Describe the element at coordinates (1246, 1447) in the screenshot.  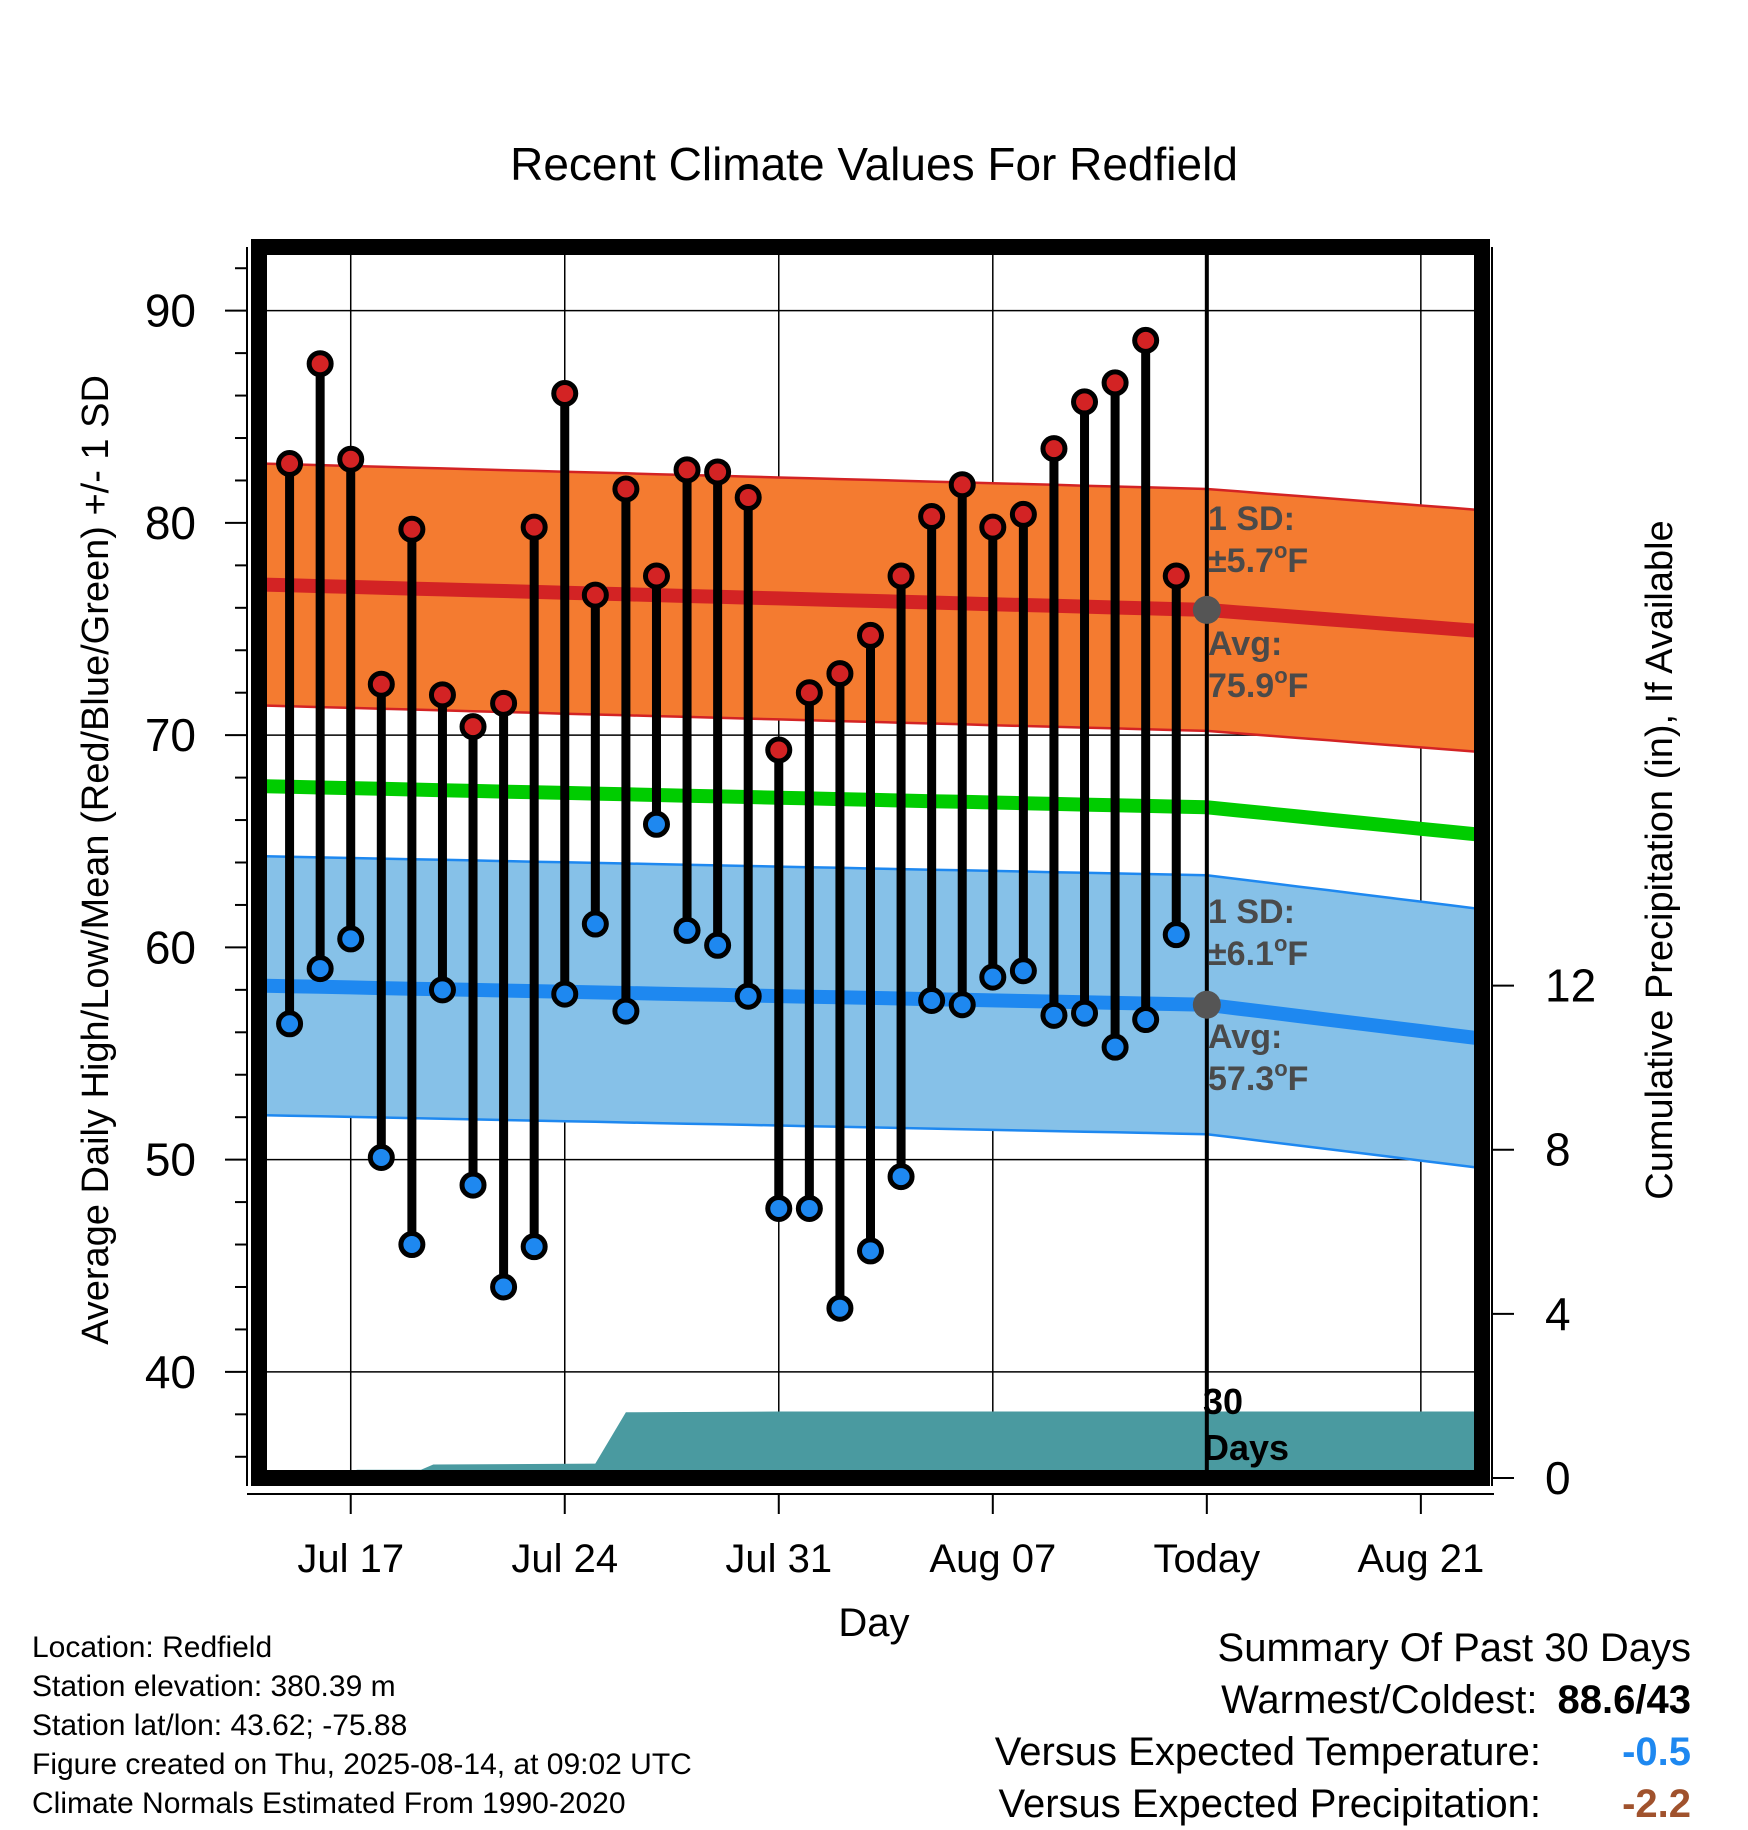
I see `precip-days-label-text: Days` at that location.